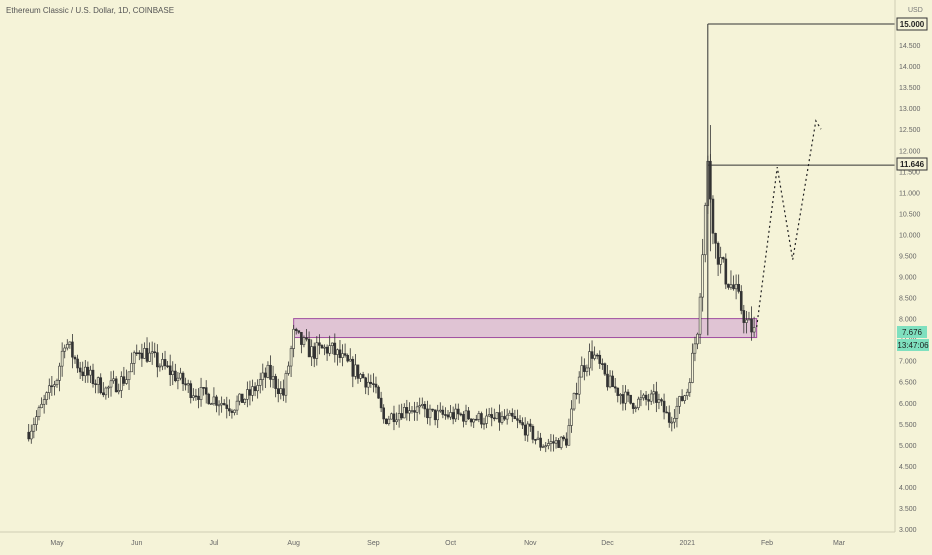 Image resolution: width=932 pixels, height=555 pixels. Describe the element at coordinates (913, 338) in the screenshot. I see `last-price-badge: 7.676 13:47:06` at that location.